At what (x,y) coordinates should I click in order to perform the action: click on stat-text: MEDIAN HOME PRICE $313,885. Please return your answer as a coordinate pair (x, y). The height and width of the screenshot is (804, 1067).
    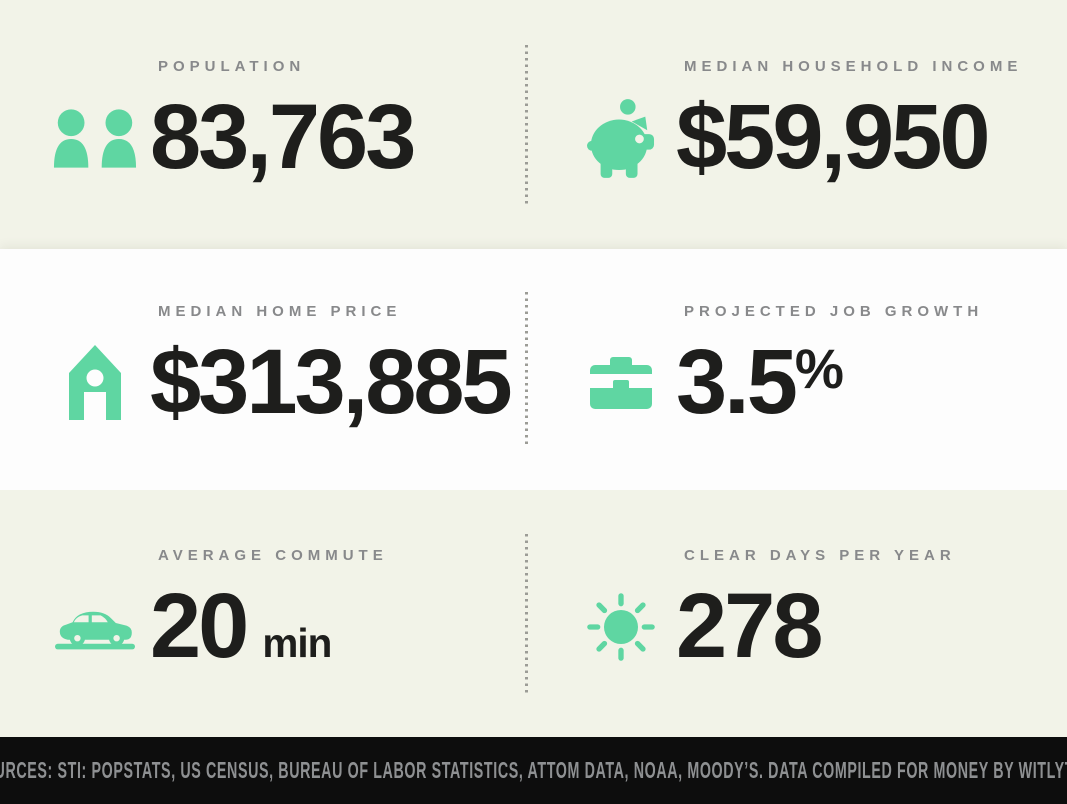
    Looking at the image, I should click on (331, 368).